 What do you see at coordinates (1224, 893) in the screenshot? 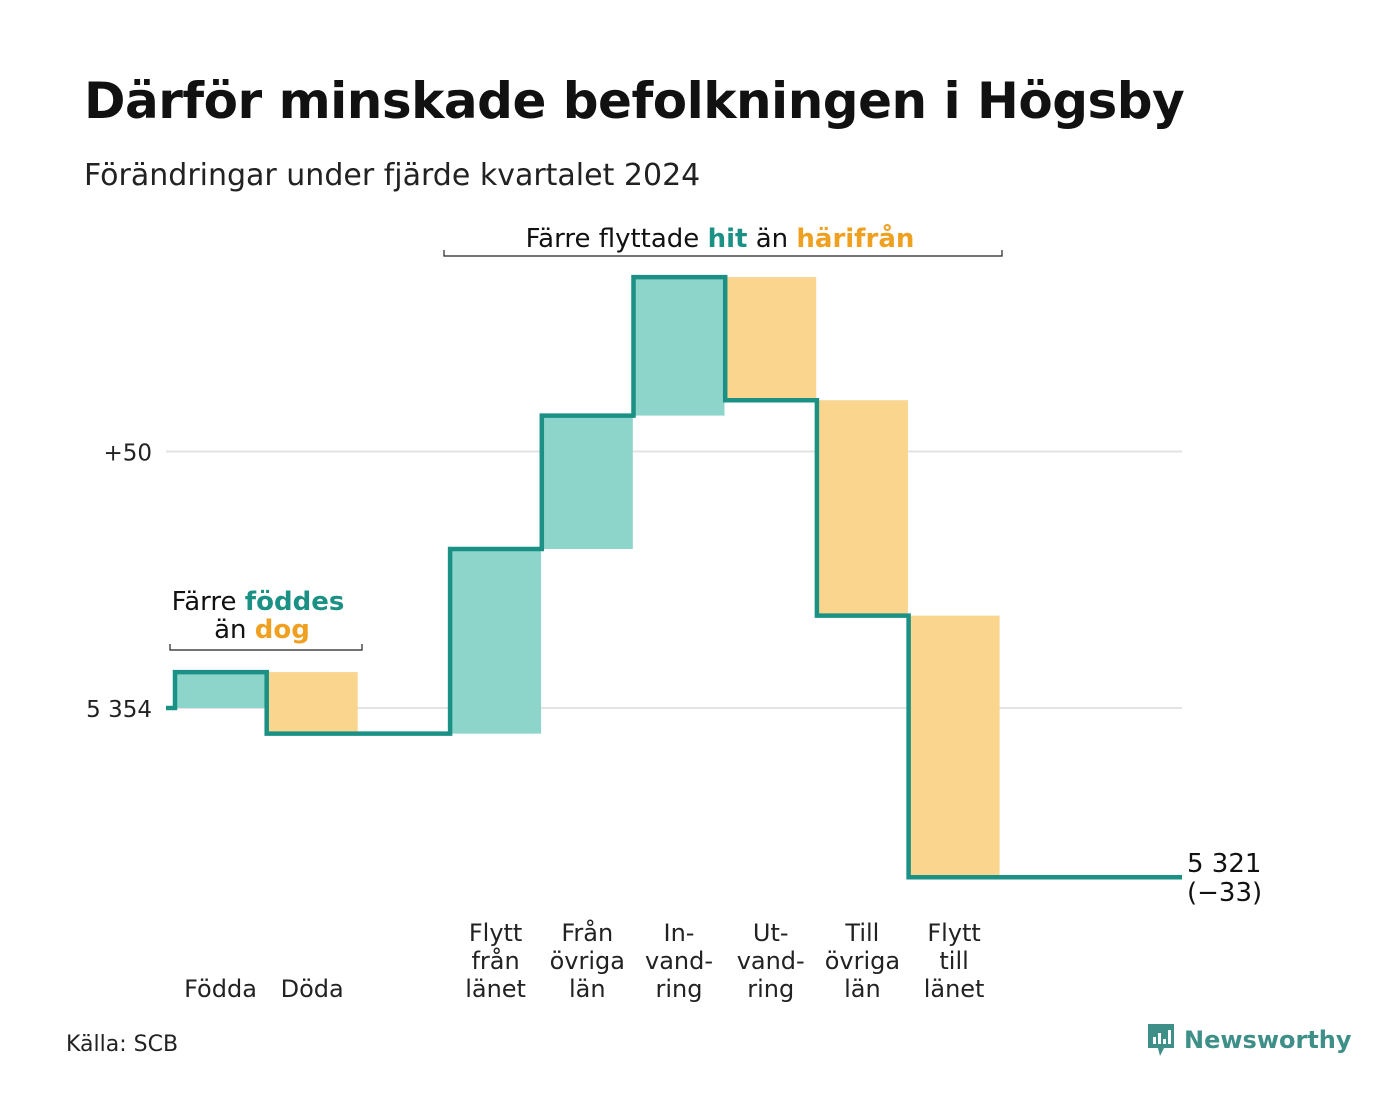
I see `end-change-label: (−33)` at bounding box center [1224, 893].